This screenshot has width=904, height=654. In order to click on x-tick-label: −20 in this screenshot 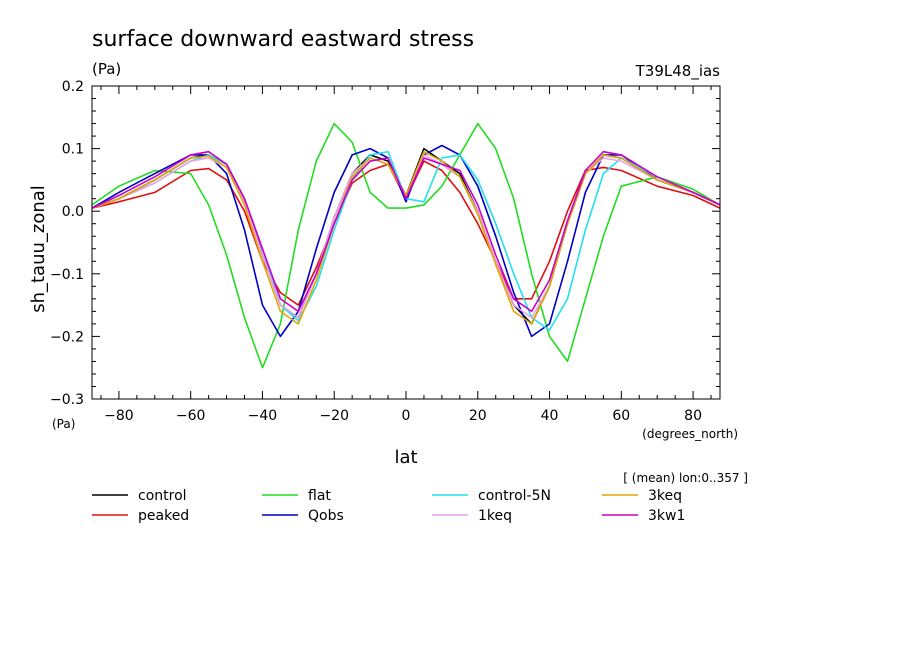, I will do `click(334, 416)`.